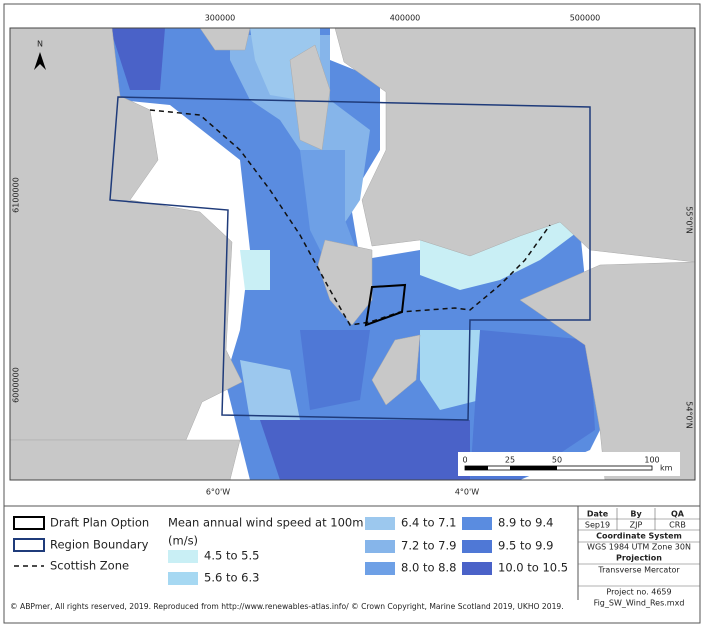  What do you see at coordinates (689, 414) in the screenshot?
I see `right-tick-label: 54°0'N` at bounding box center [689, 414].